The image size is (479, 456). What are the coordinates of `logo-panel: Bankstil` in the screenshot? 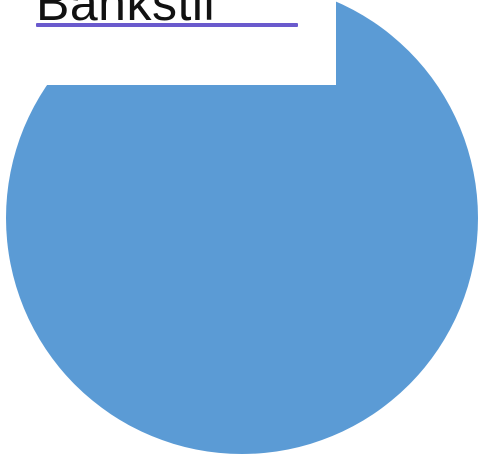 It's located at (186, 42).